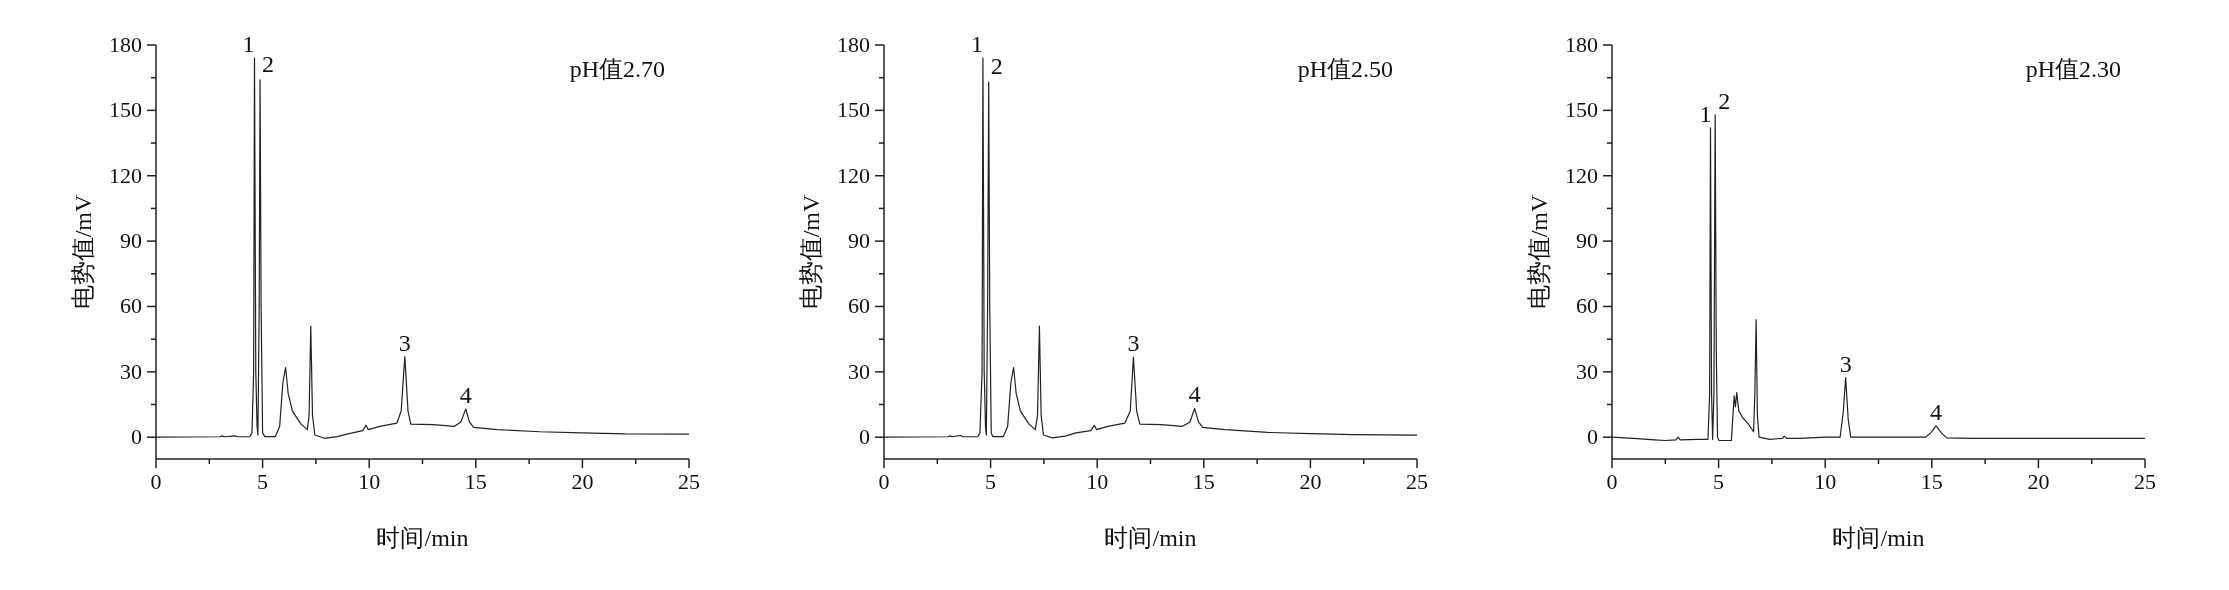  I want to click on chart-title: pH值2.50, so click(1345, 69).